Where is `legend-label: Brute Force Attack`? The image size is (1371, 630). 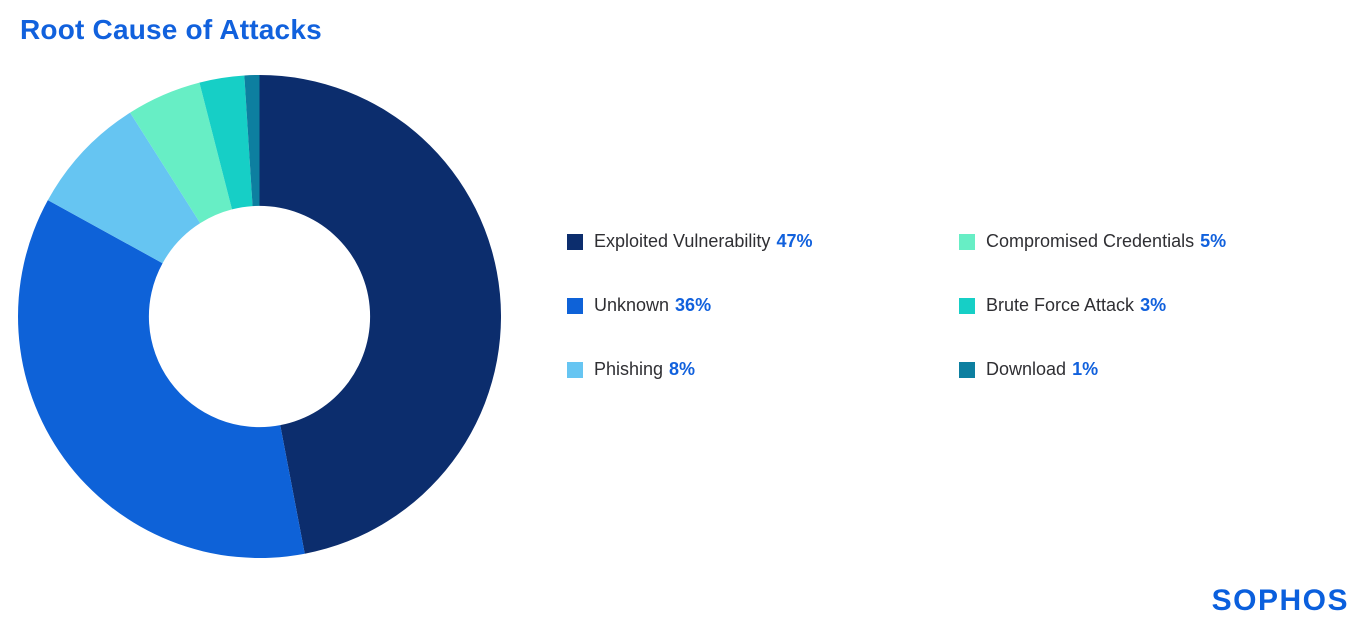 legend-label: Brute Force Attack is located at coordinates (1060, 305).